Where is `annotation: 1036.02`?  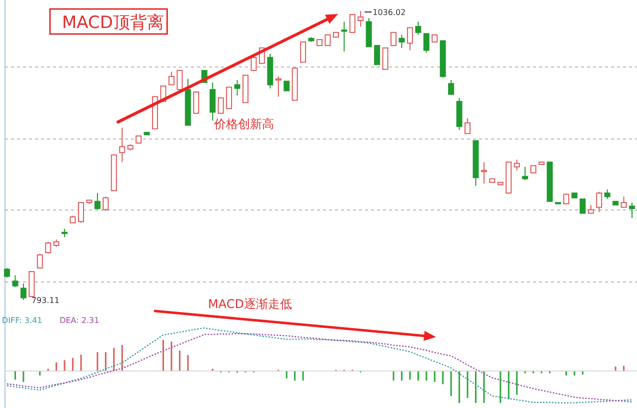
annotation: 1036.02 is located at coordinates (389, 12).